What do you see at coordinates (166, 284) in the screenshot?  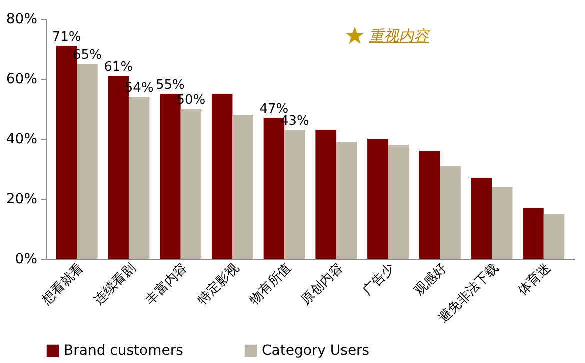 I see `x-tick-label: 丰富内容` at bounding box center [166, 284].